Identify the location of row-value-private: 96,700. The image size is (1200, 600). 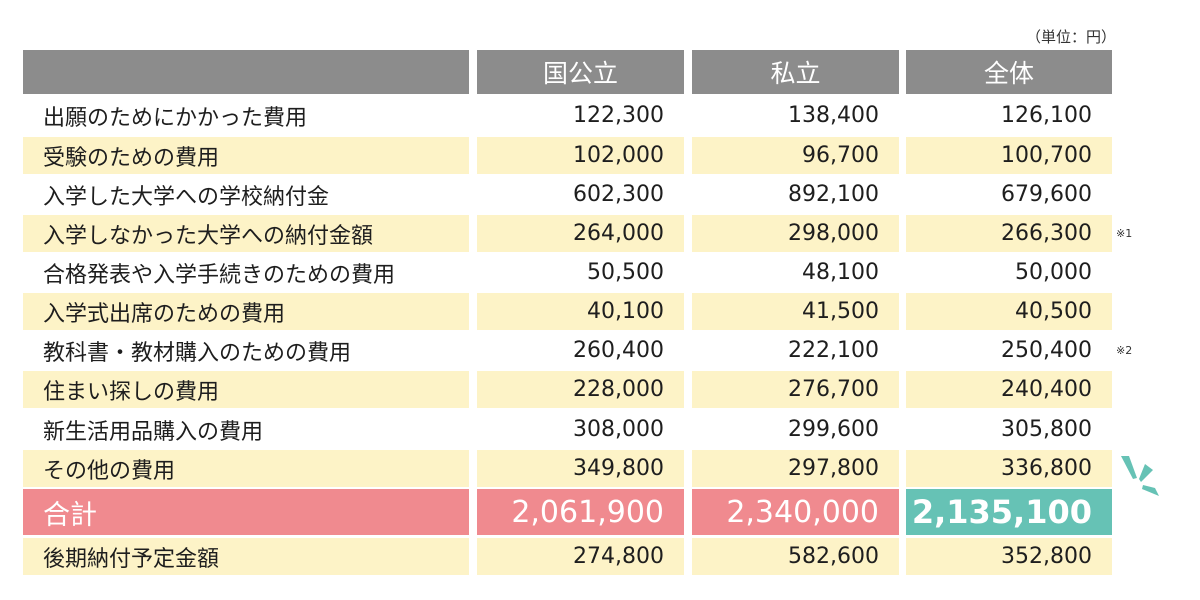
(795, 155).